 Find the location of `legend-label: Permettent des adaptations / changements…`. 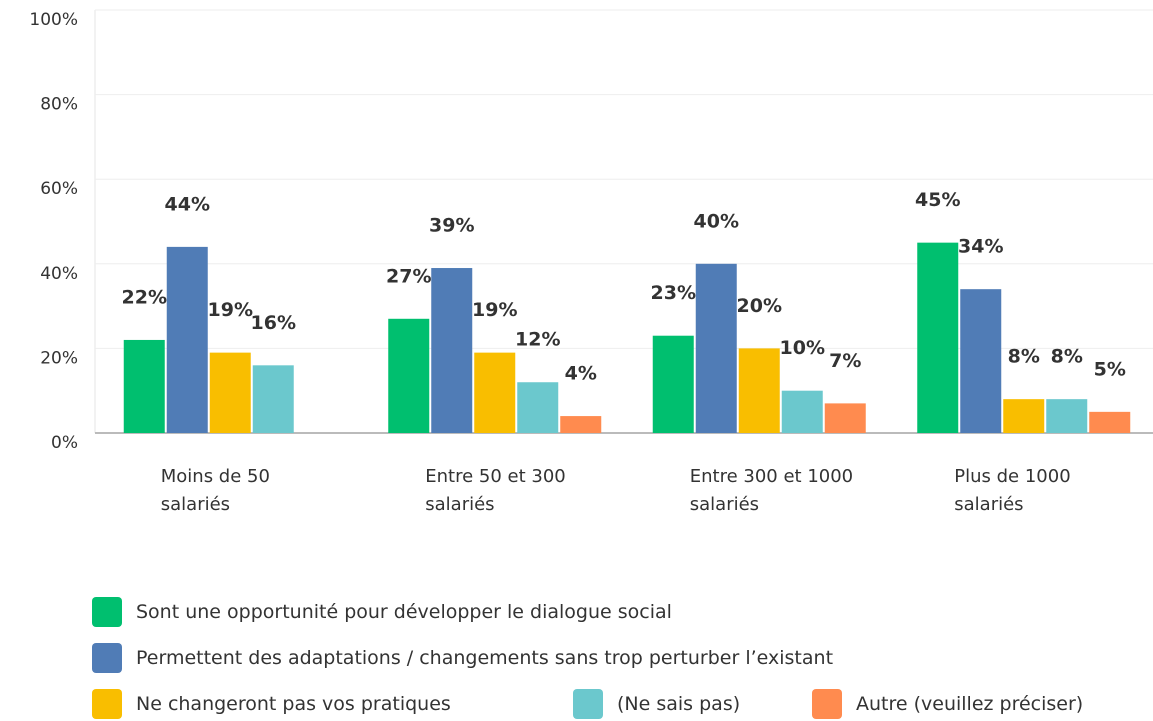

legend-label: Permettent des adaptations / changements… is located at coordinates (485, 658).